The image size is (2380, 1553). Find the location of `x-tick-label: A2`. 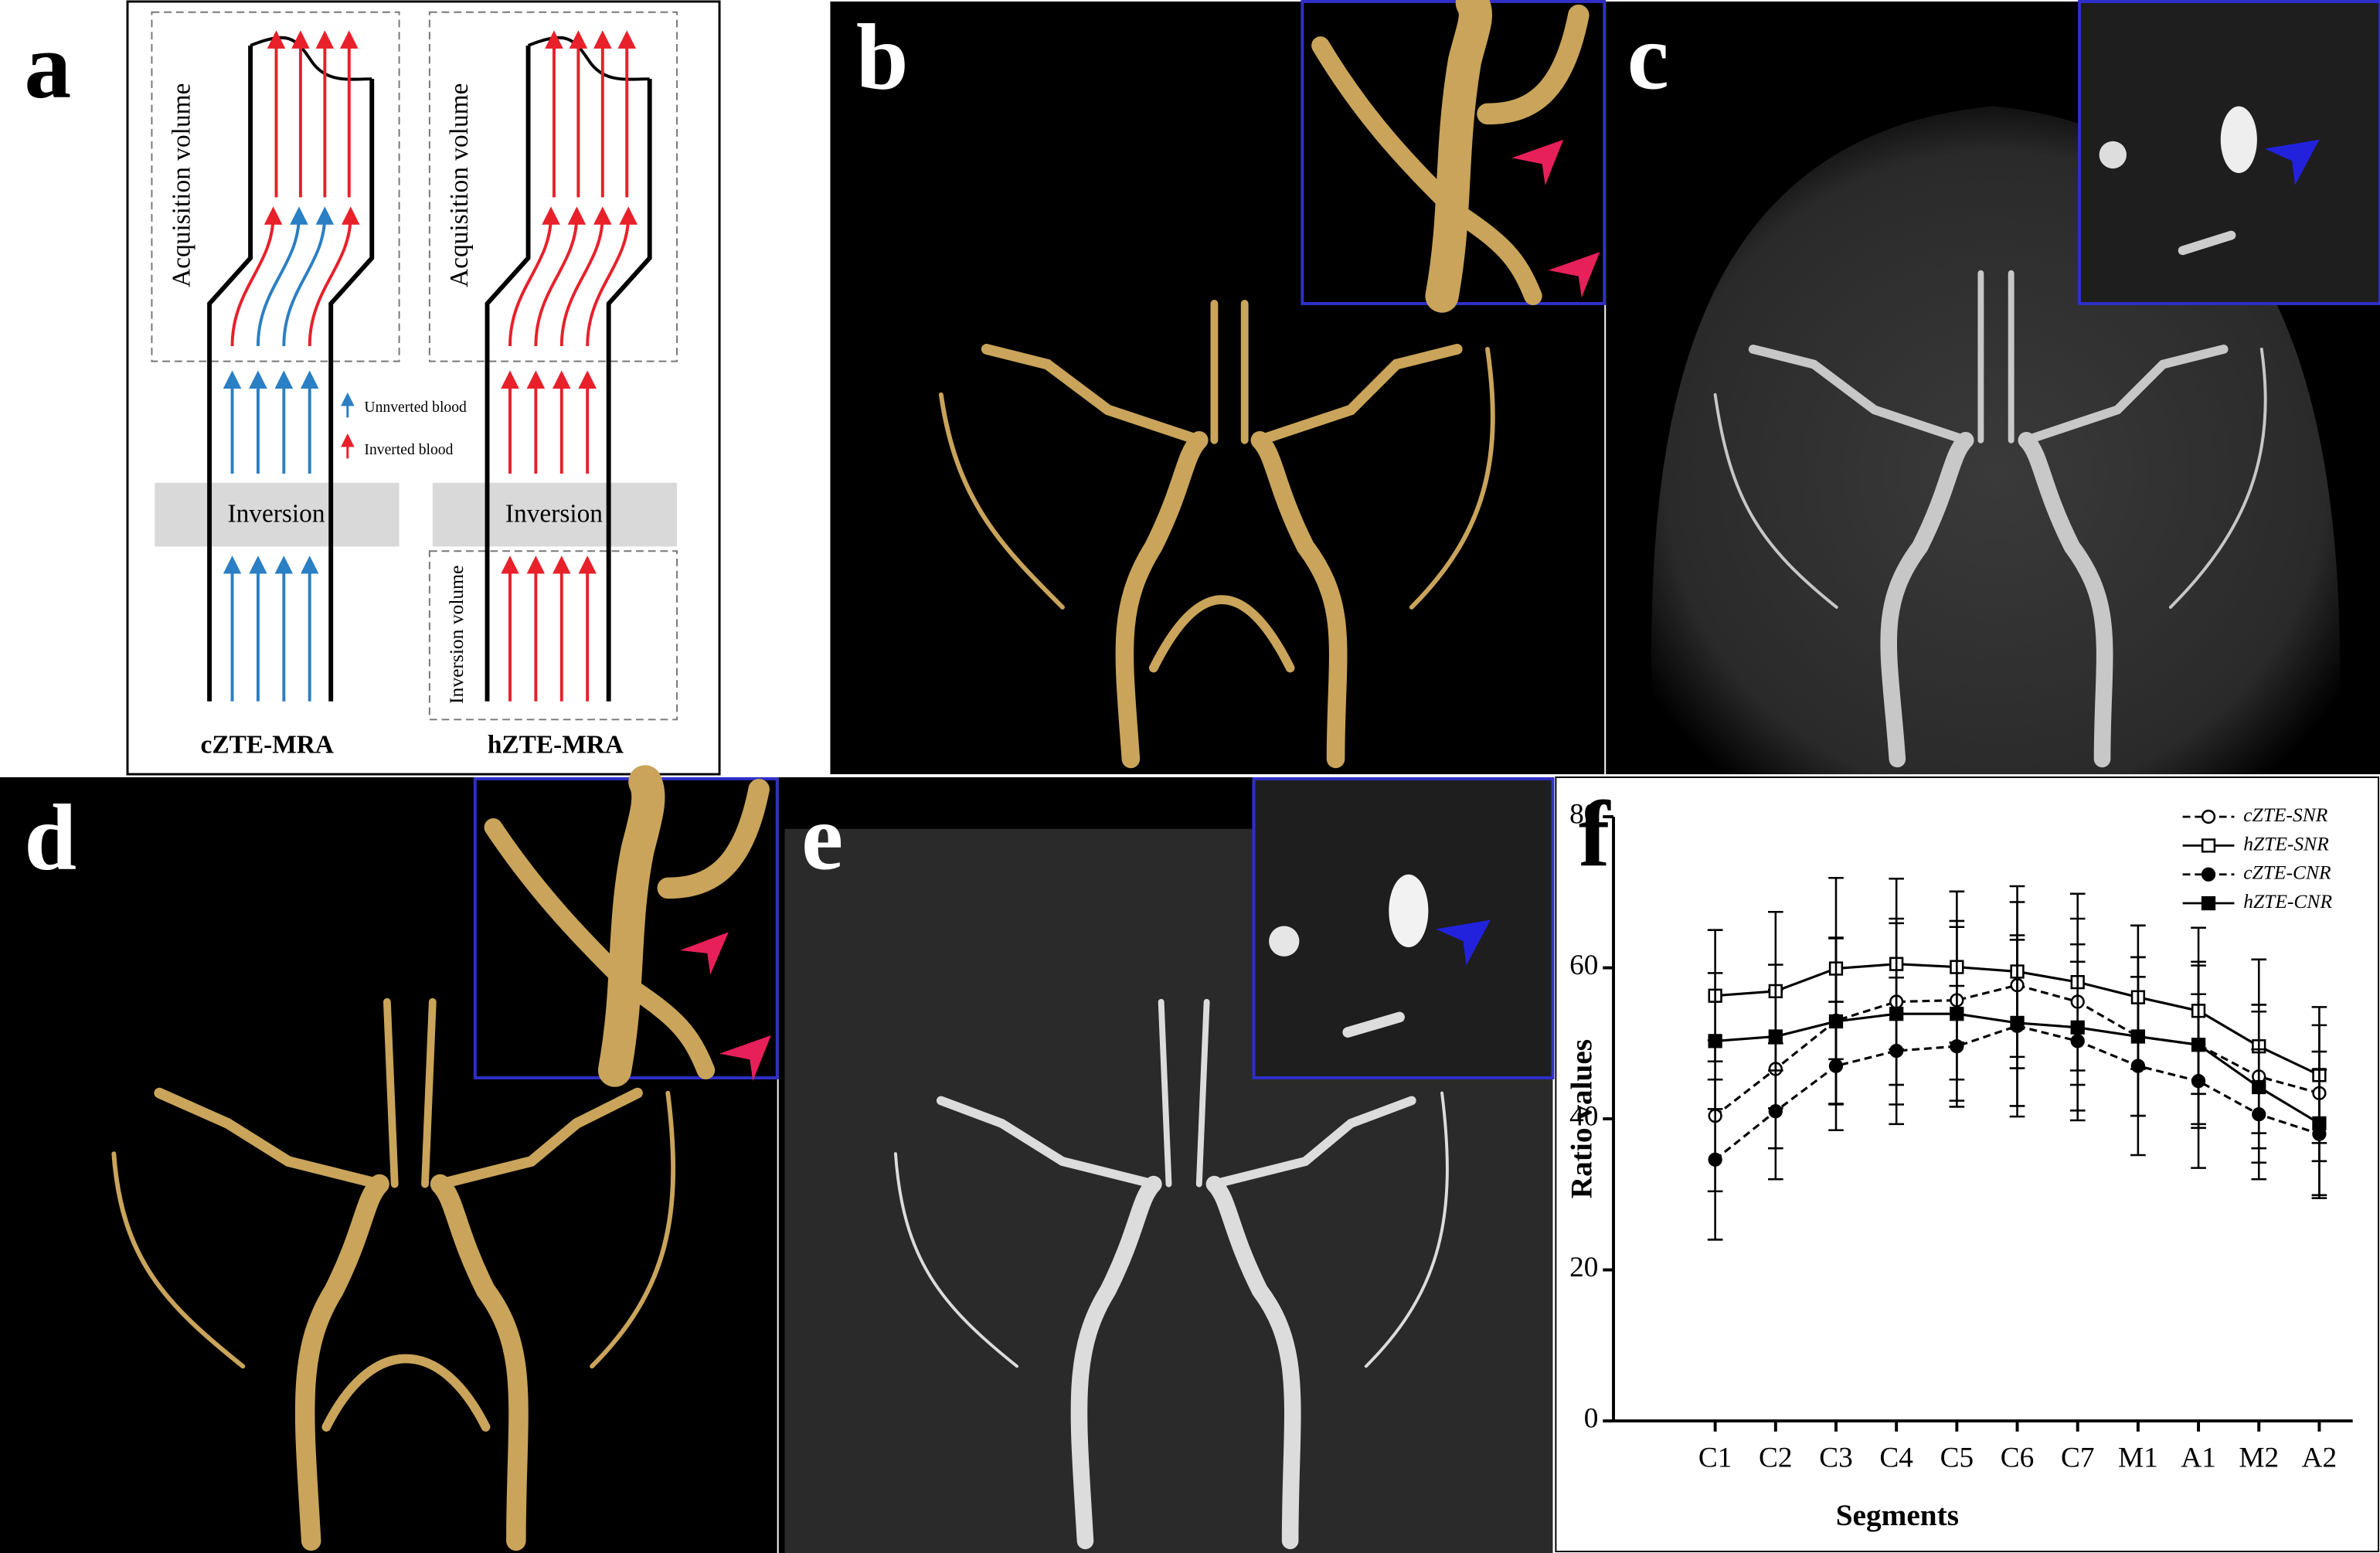

x-tick-label: A2 is located at coordinates (2320, 1458).